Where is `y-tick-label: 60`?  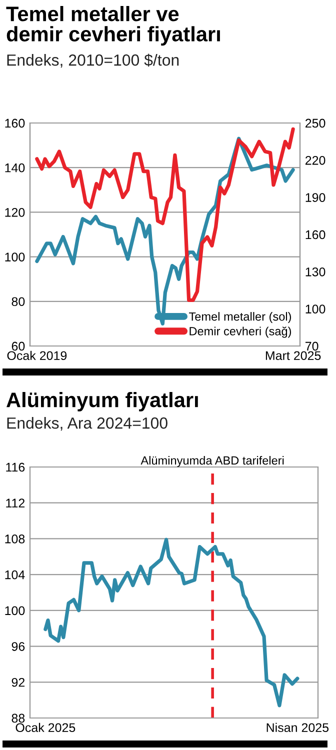
y-tick-label: 60 is located at coordinates (18, 346).